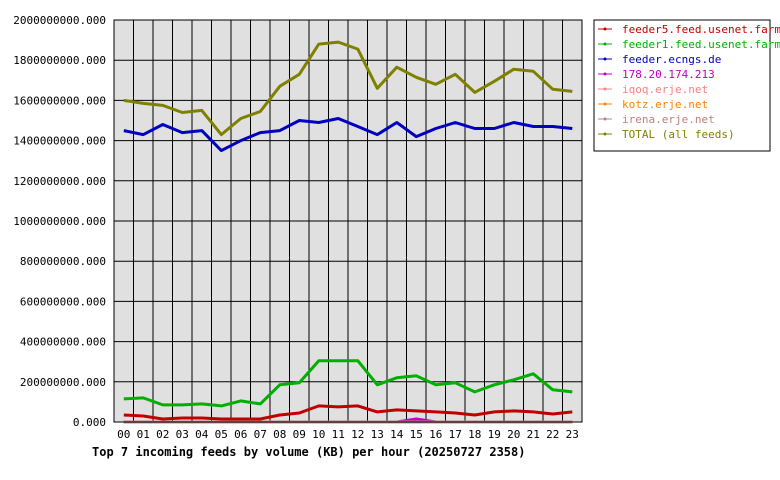 This screenshot has height=480, width=780. Describe the element at coordinates (318, 434) in the screenshot. I see `x-tick-label: 10` at that location.